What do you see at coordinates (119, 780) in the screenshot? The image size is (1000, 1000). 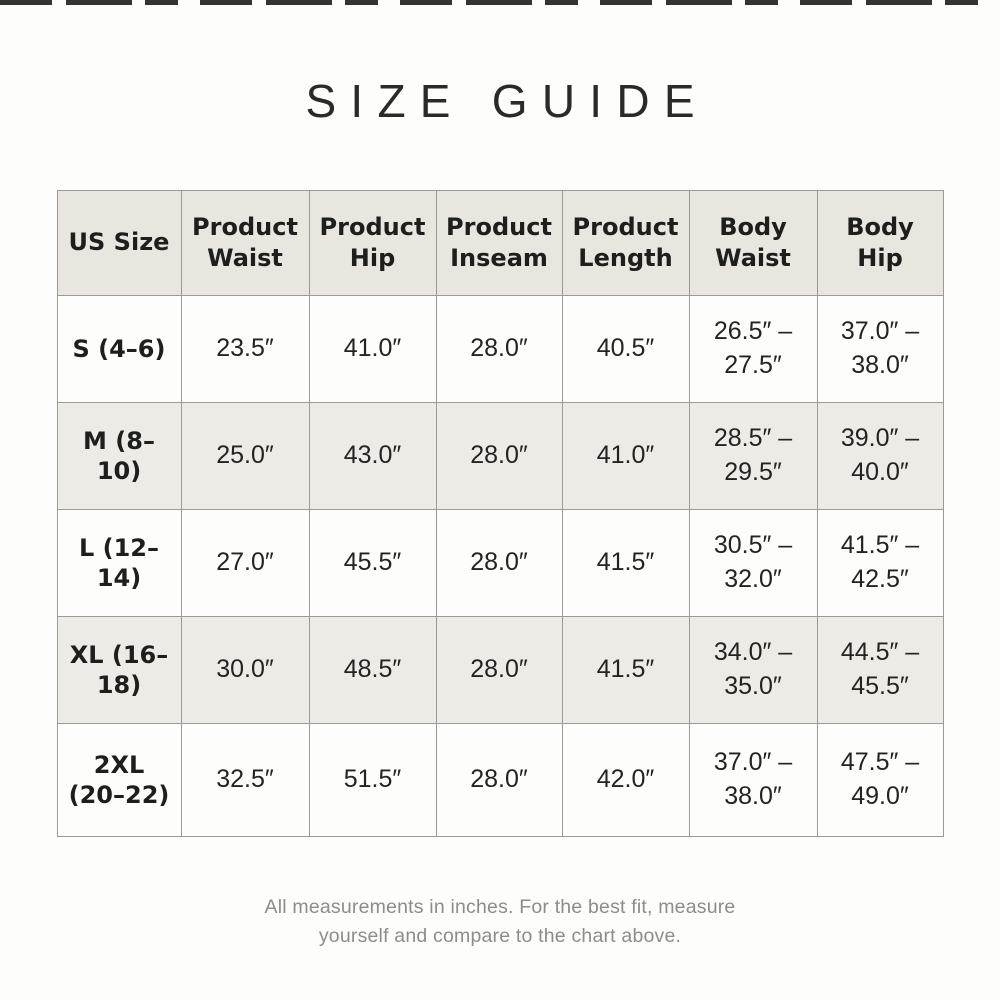 I see `size-cell: 2XL (20–22)` at bounding box center [119, 780].